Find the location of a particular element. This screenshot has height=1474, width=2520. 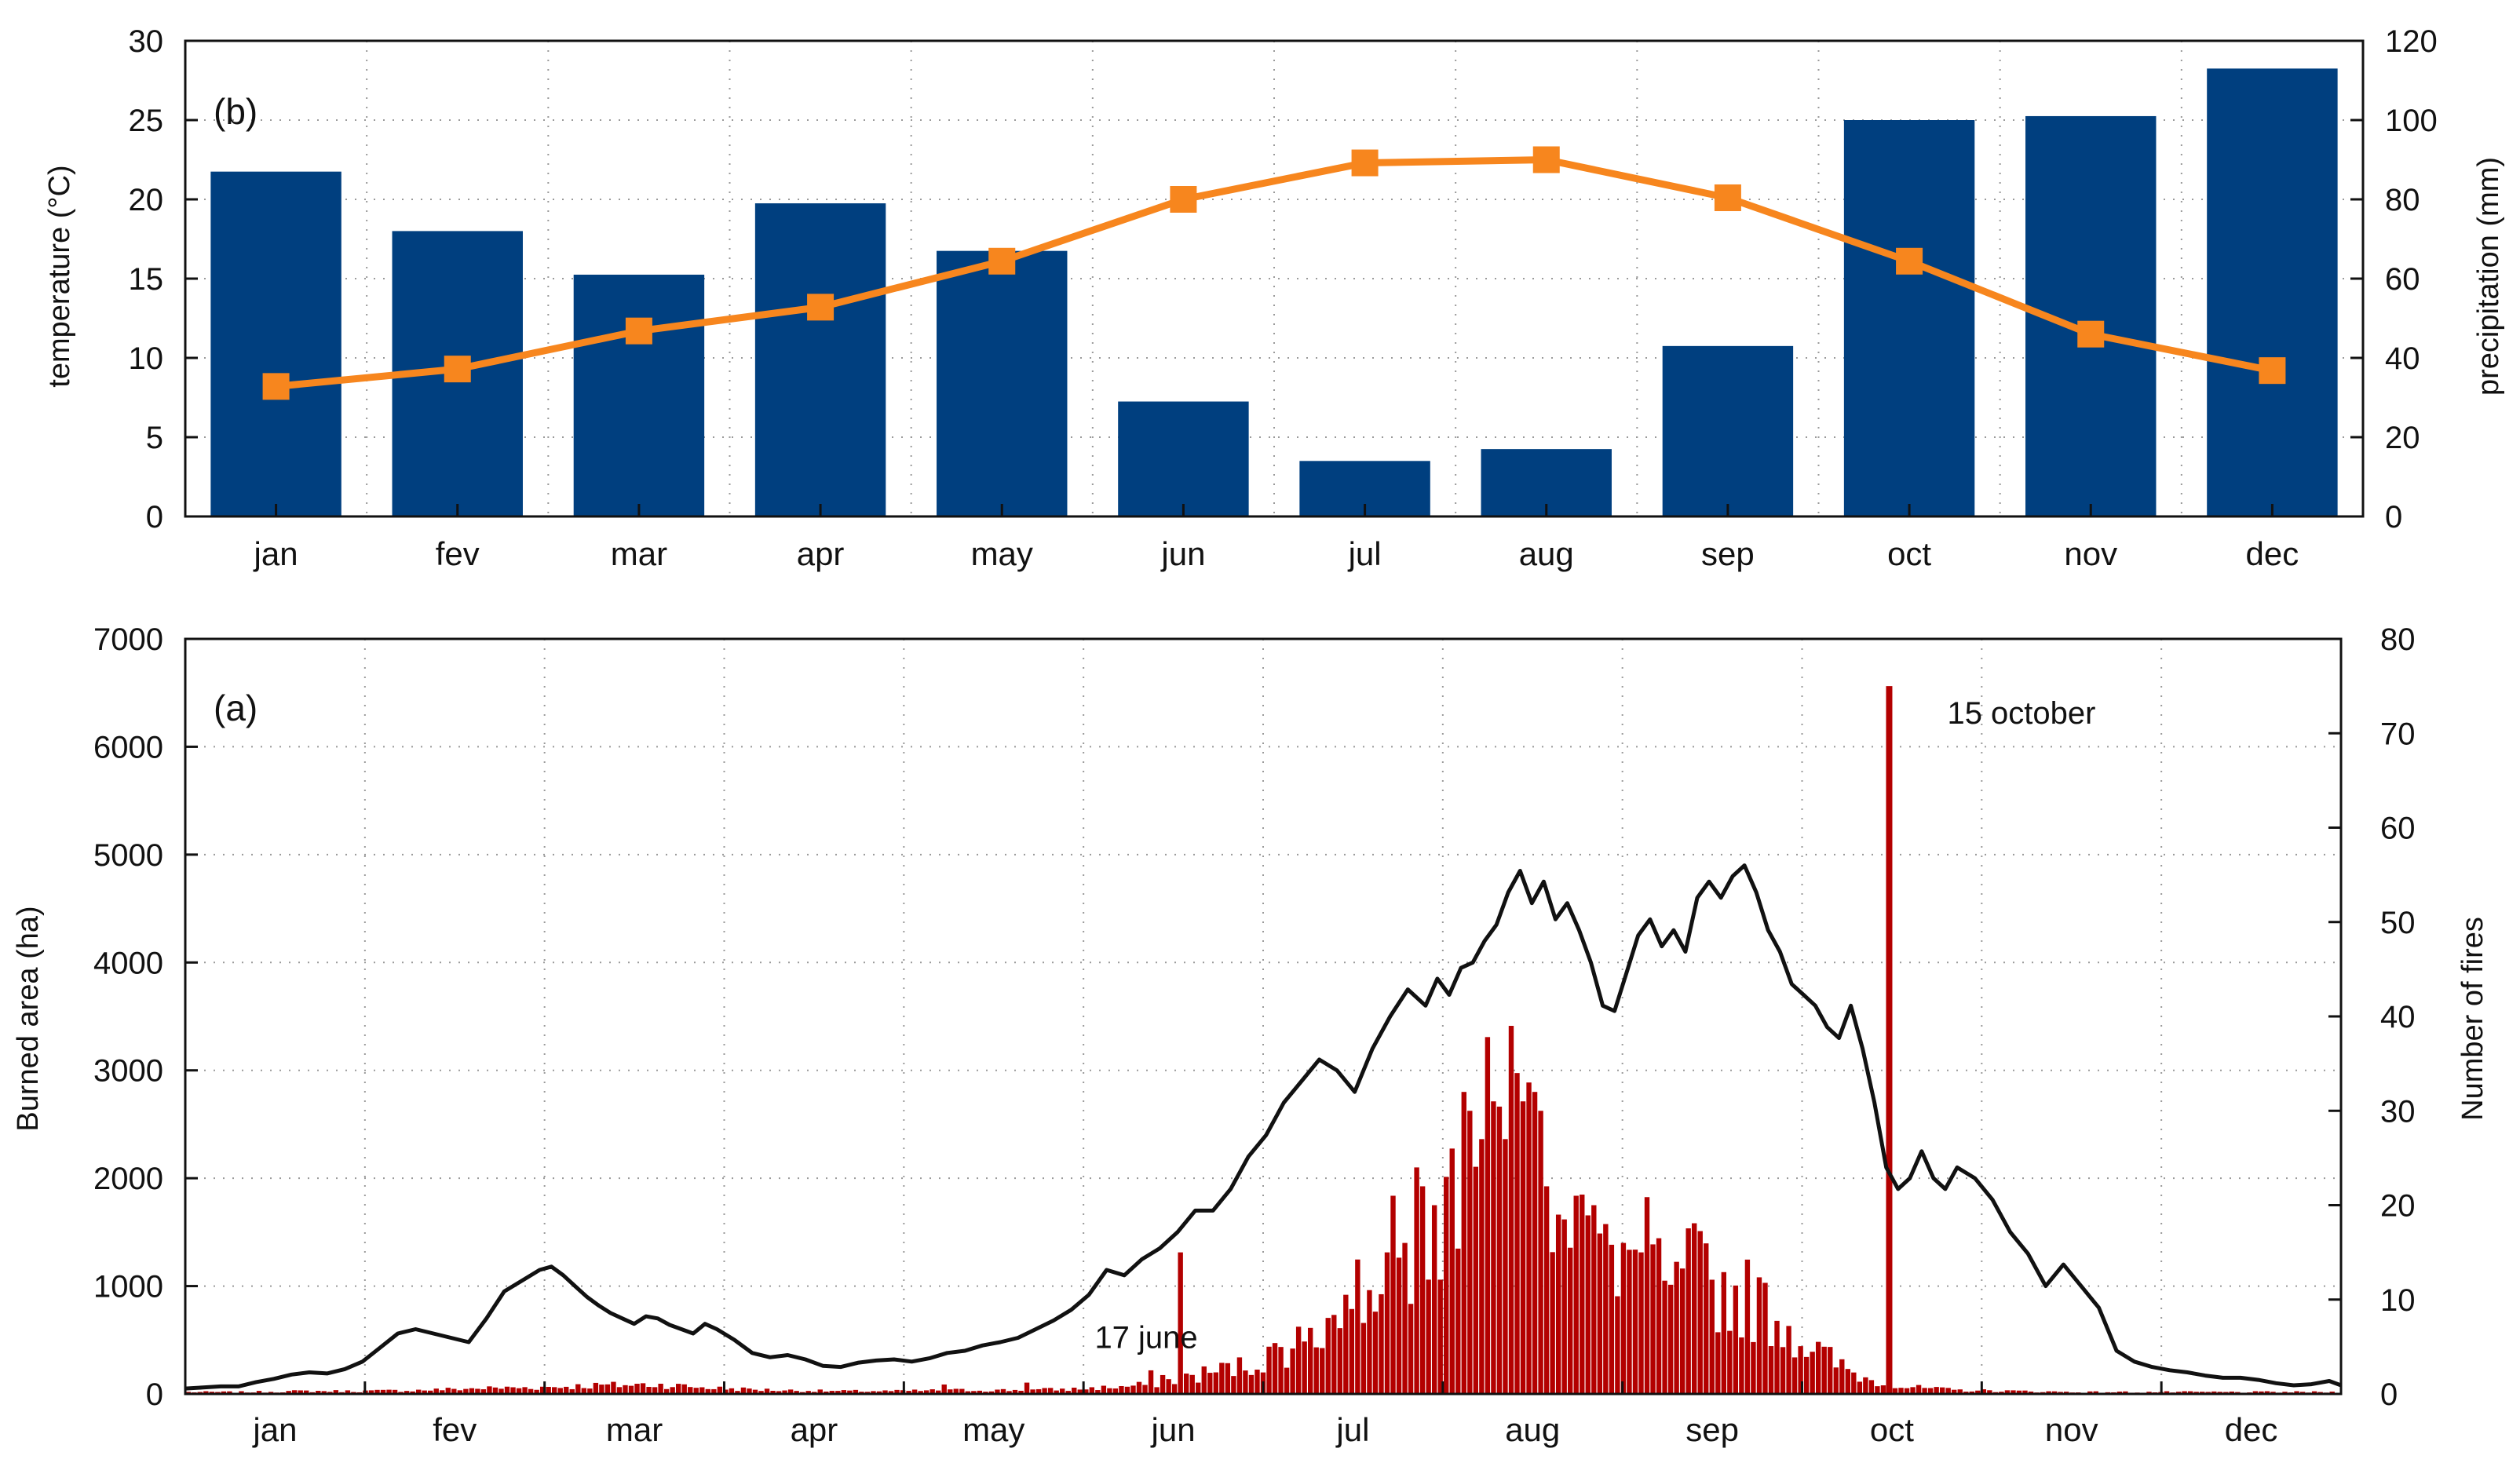

a-left-tick-label: 0 is located at coordinates (154, 1395).